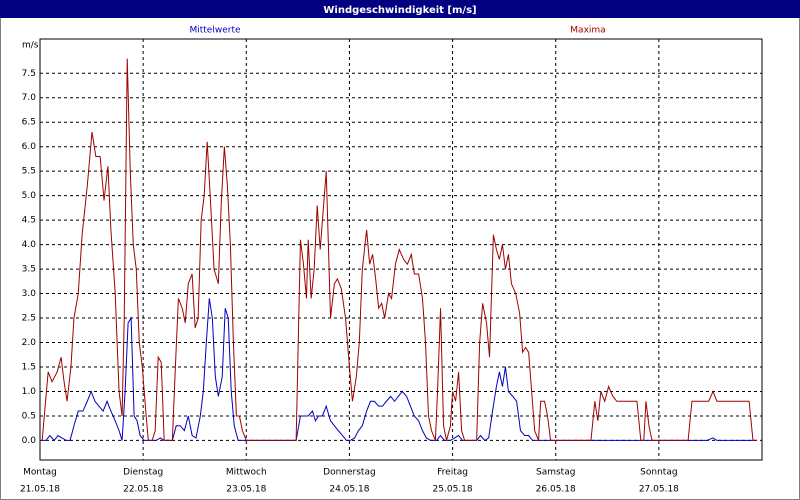  What do you see at coordinates (29, 74) in the screenshot?
I see `y-tick-label: 7.5` at bounding box center [29, 74].